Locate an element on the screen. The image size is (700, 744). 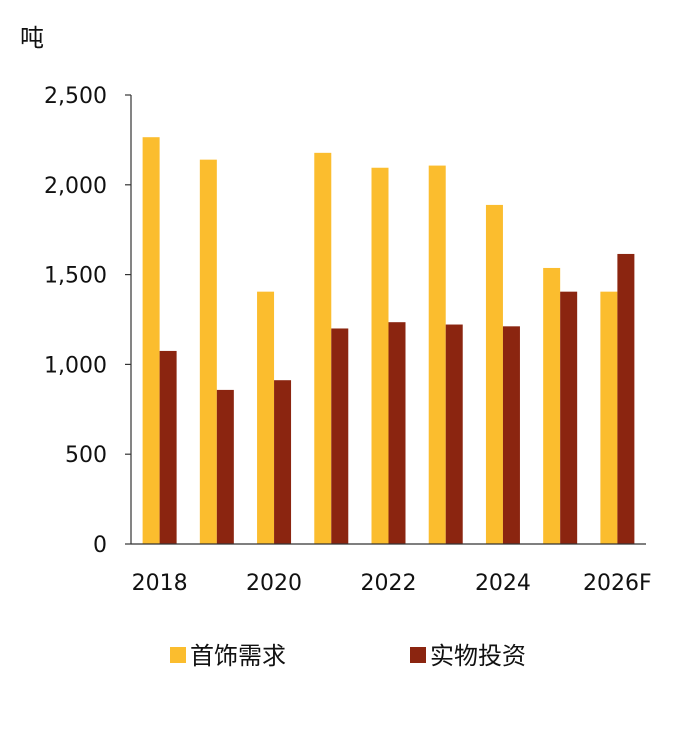
bar-investment-2018 is located at coordinates (168, 447).